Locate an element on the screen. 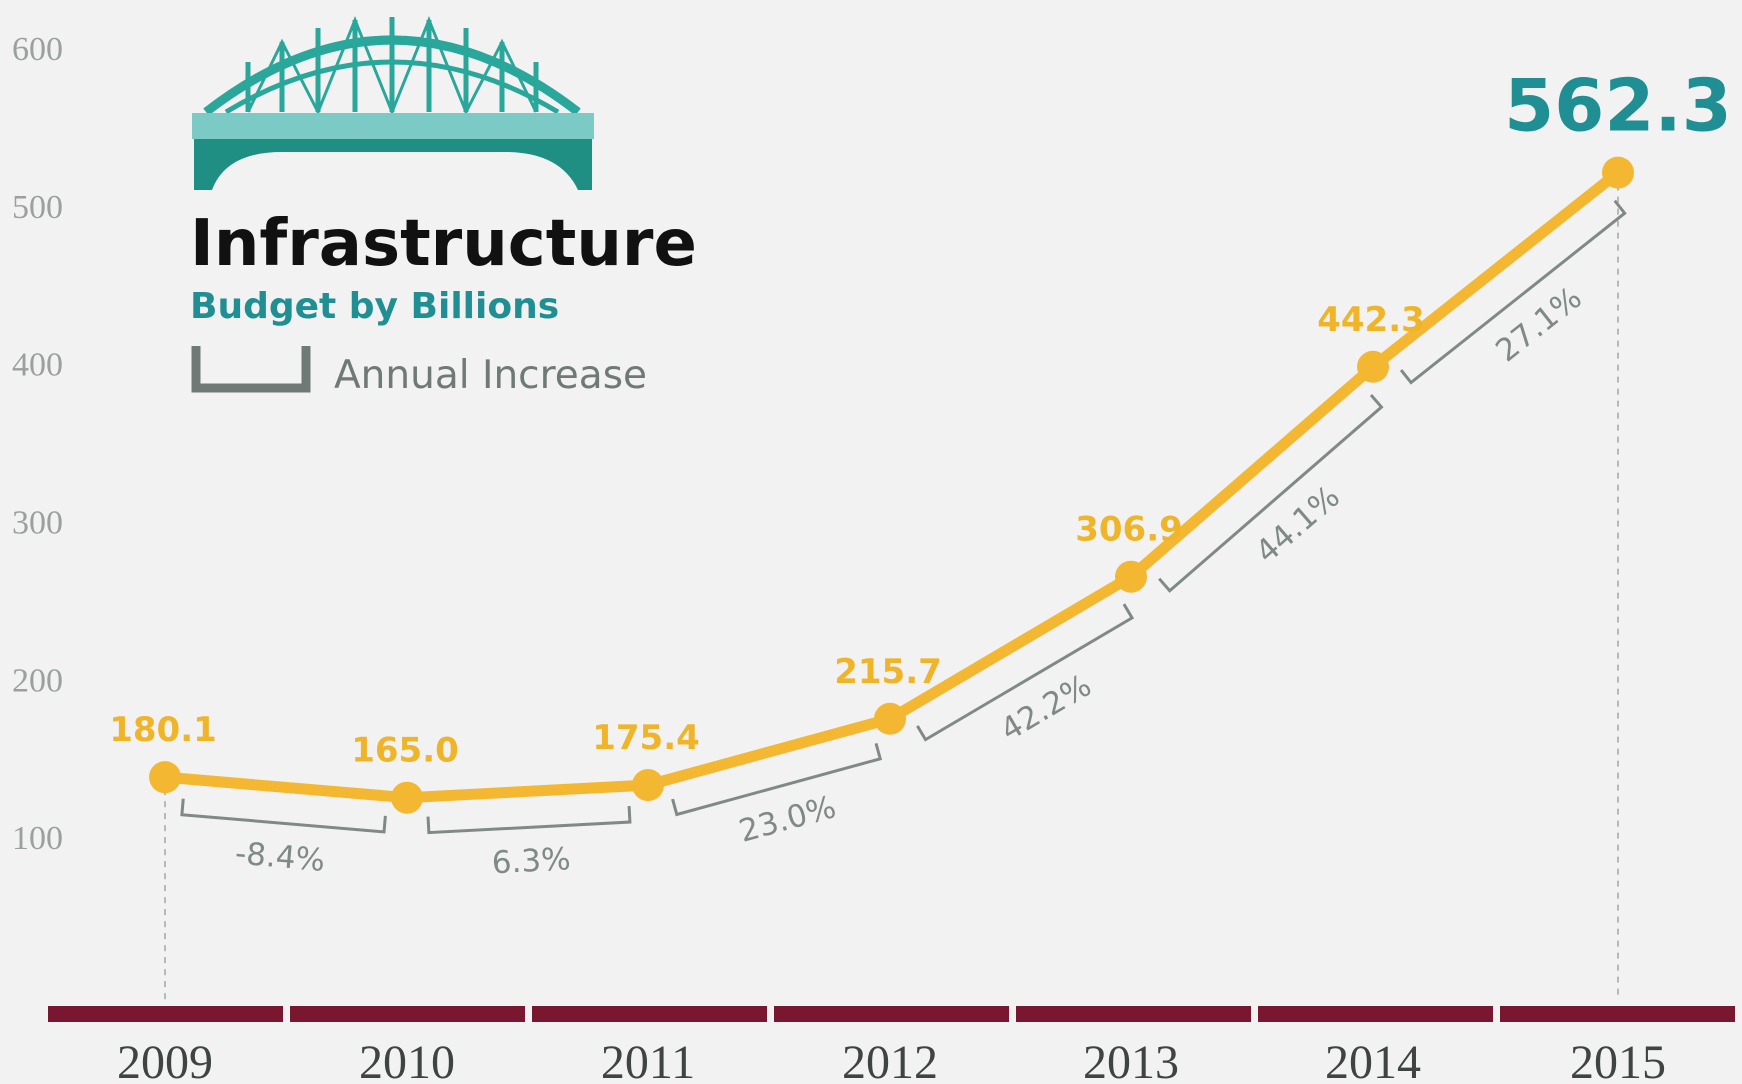 The width and height of the screenshot is (1742, 1084). bridge-icon is located at coordinates (393, 102).